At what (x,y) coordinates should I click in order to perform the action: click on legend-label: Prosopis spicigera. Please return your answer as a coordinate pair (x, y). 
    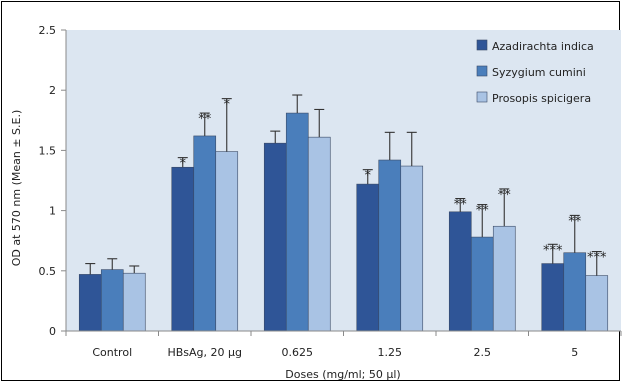
    Looking at the image, I should click on (541, 98).